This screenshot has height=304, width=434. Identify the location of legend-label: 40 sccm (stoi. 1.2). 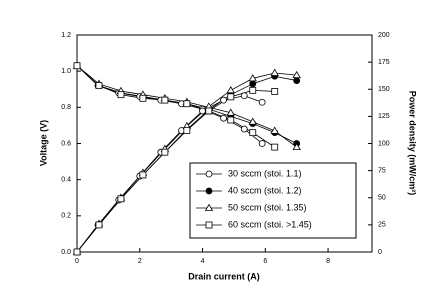
(265, 190).